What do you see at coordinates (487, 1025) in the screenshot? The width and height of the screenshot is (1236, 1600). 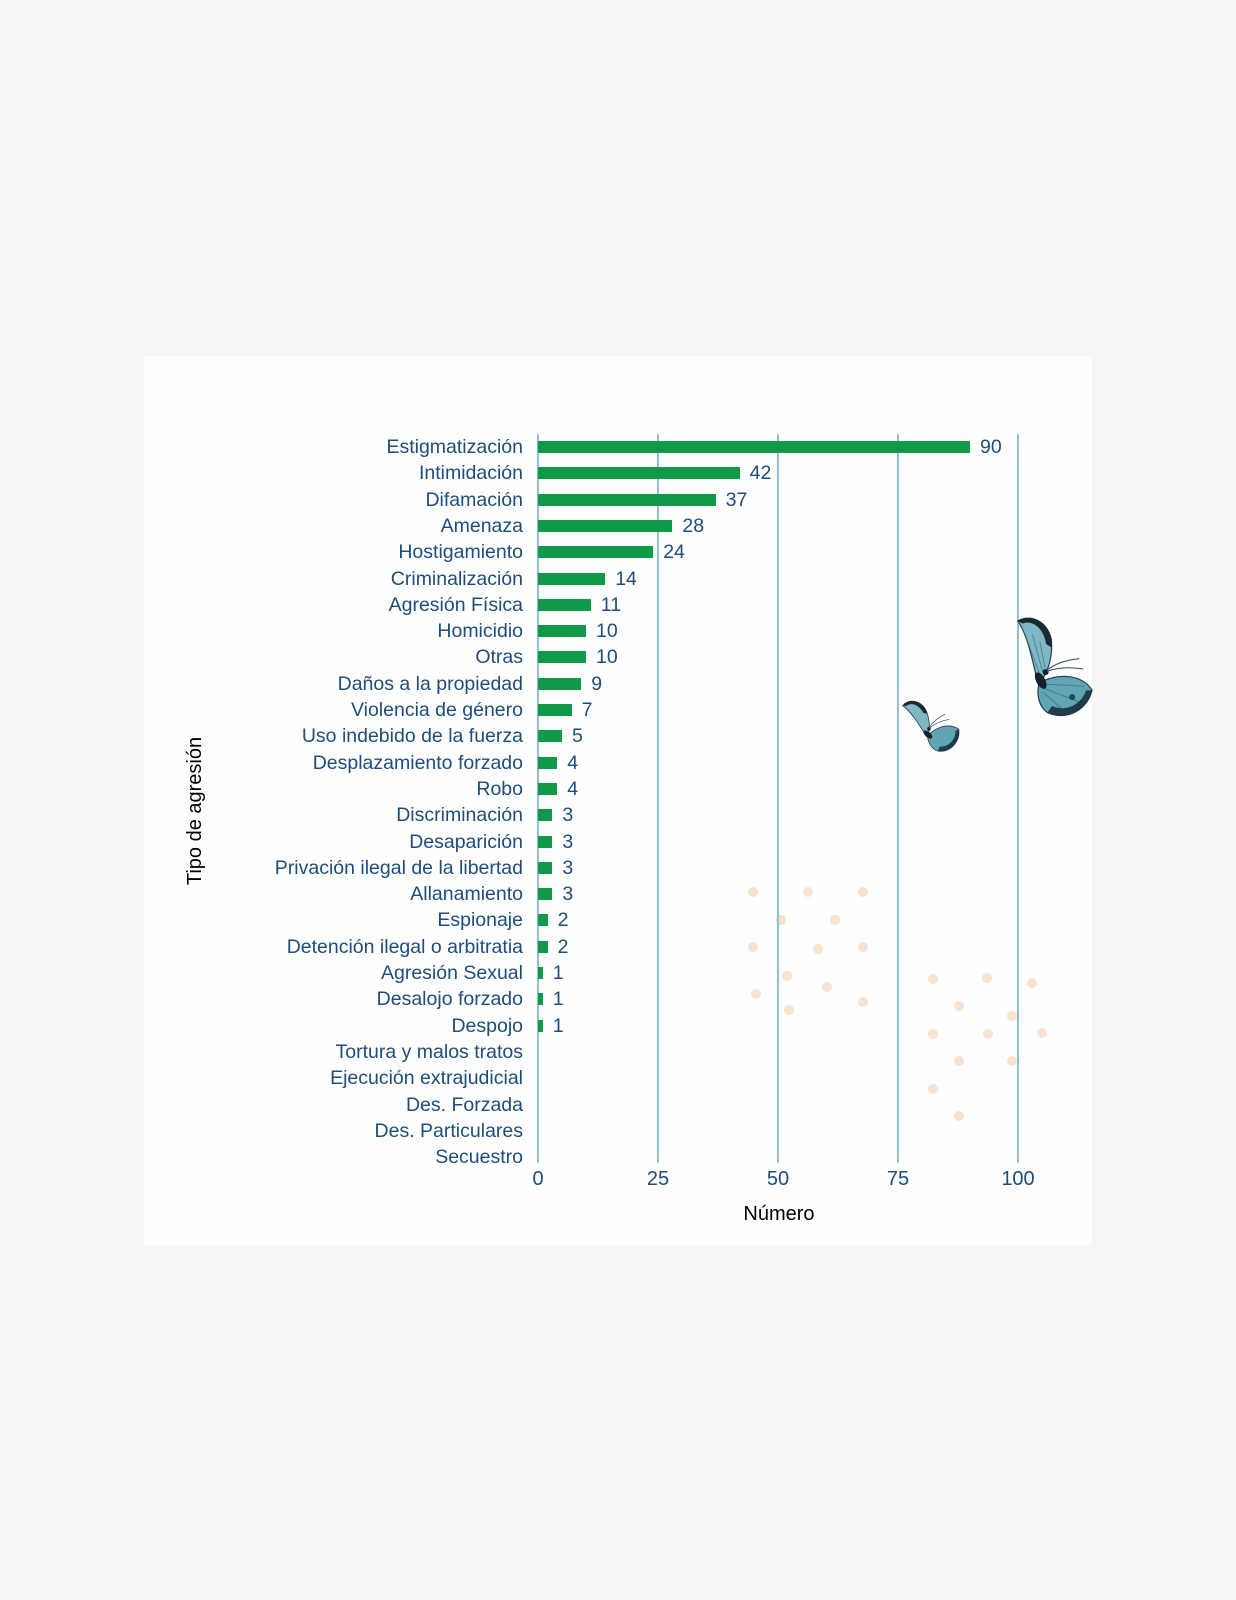 I see `category-label: Despojo` at bounding box center [487, 1025].